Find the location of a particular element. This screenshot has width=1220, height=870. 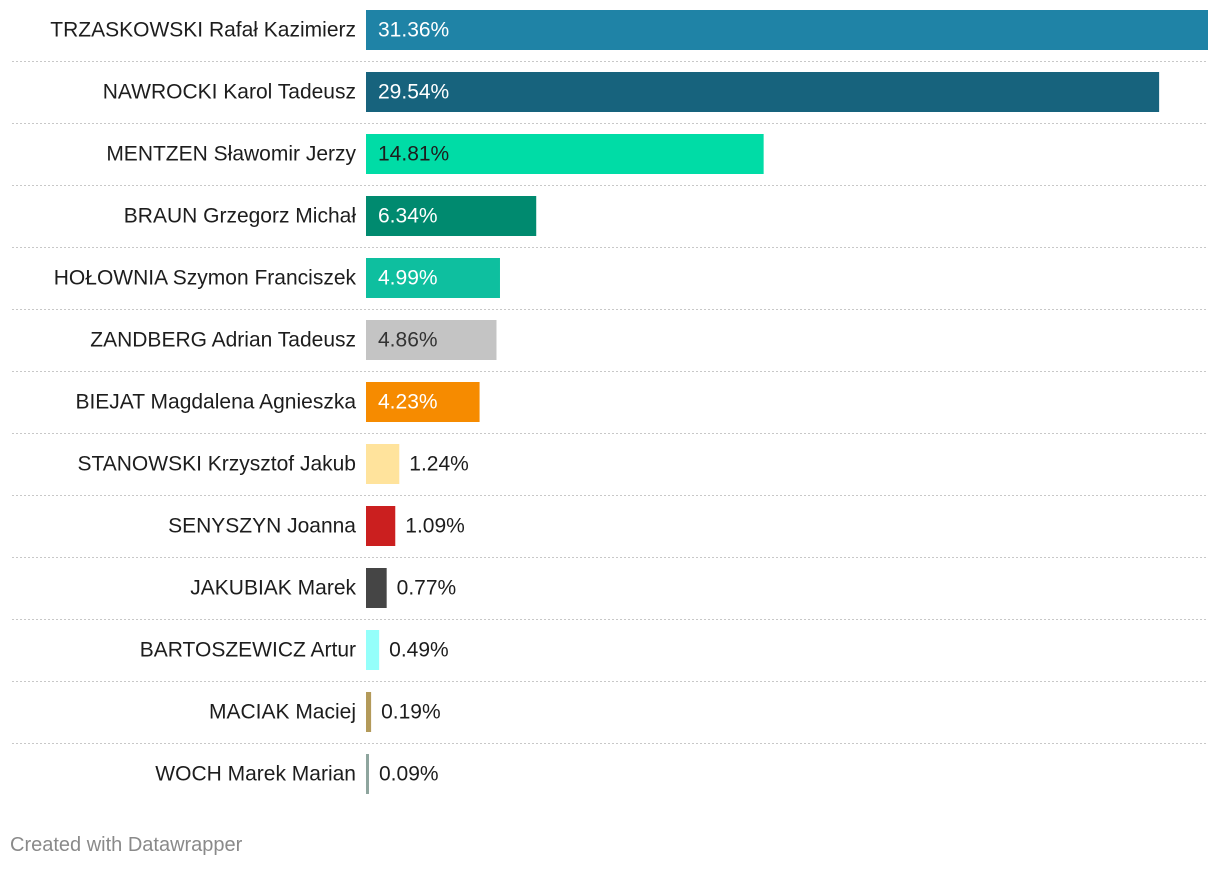

value-label: 0.09% is located at coordinates (409, 774).